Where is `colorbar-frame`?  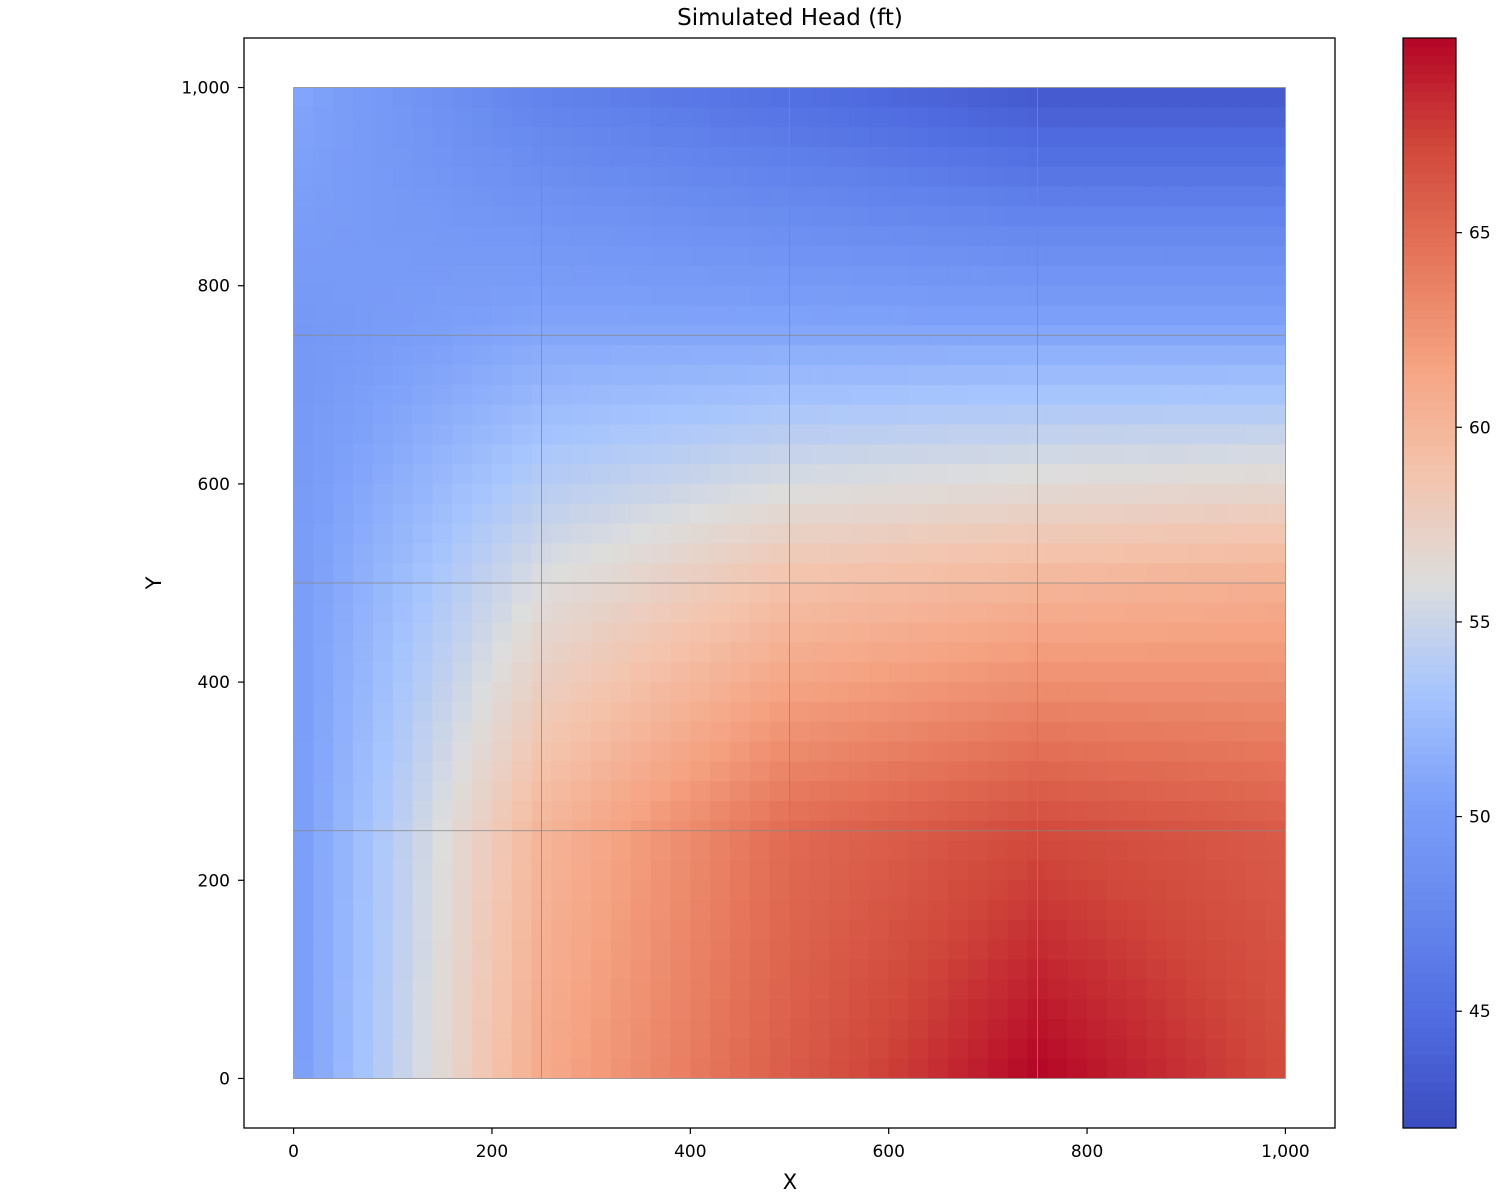
colorbar-frame is located at coordinates (1429, 583).